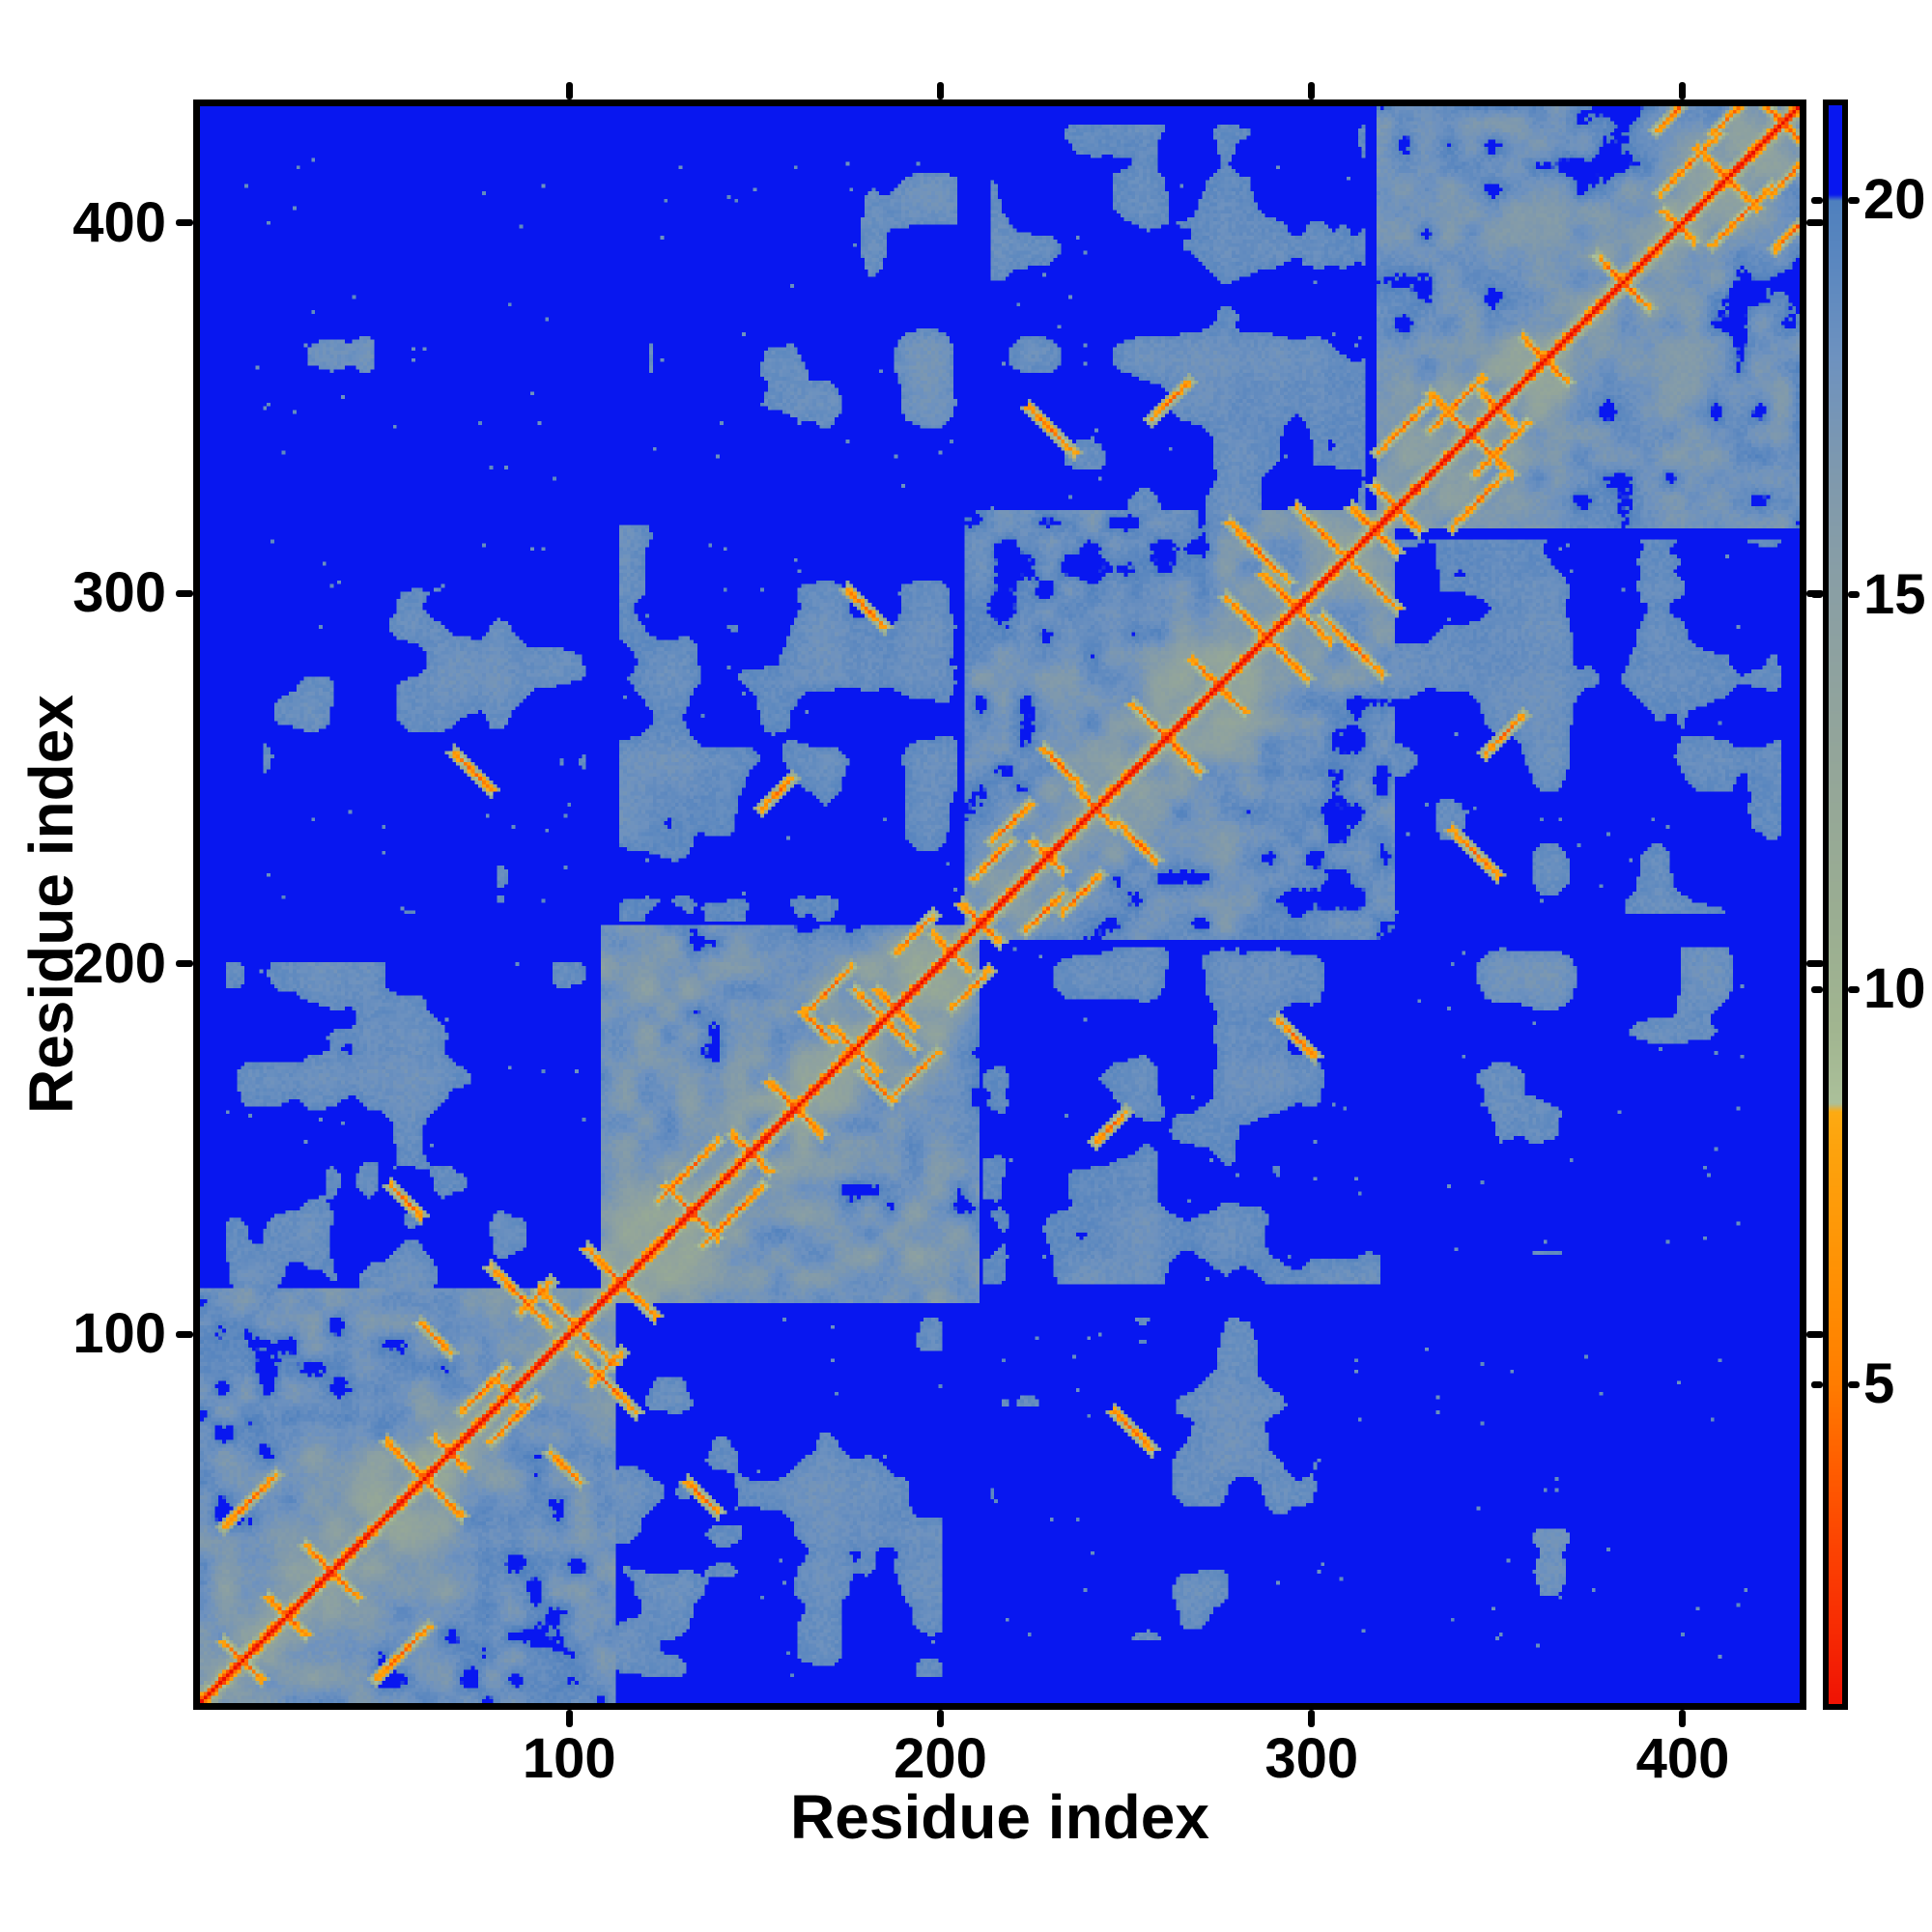 This screenshot has height=1932, width=1932. Describe the element at coordinates (940, 1758) in the screenshot. I see `x-tick-label: 200` at that location.